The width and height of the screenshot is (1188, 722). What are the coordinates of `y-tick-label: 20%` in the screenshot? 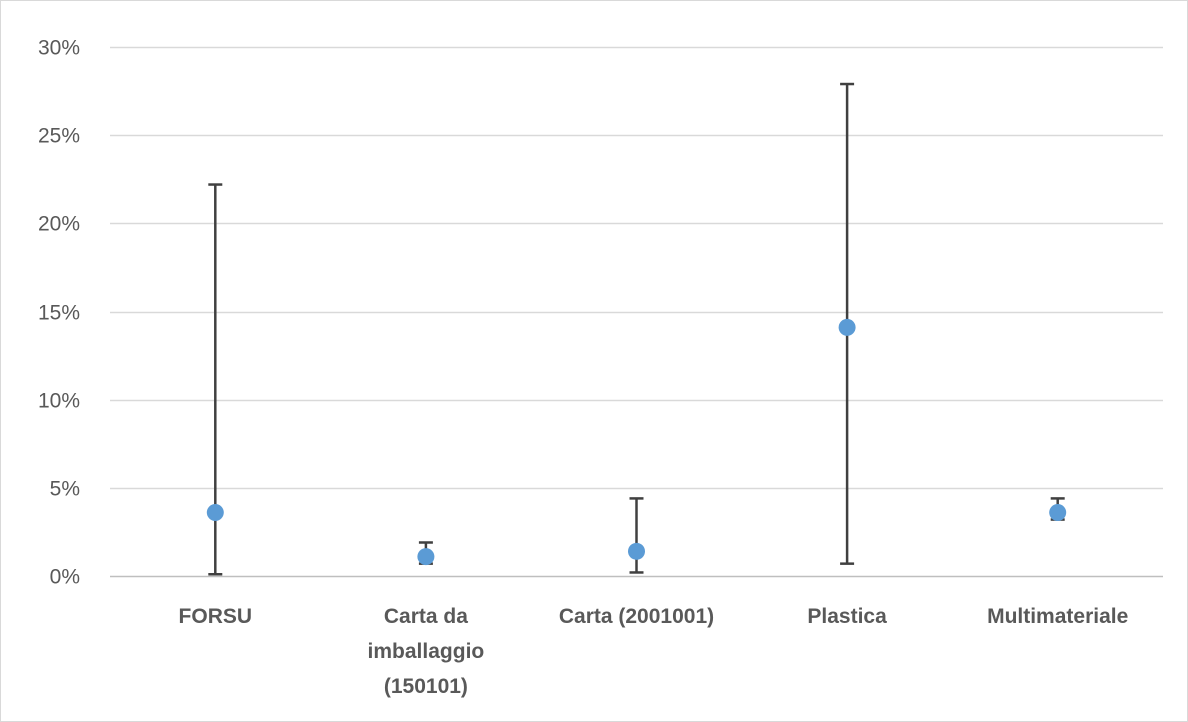 It's located at (59, 224).